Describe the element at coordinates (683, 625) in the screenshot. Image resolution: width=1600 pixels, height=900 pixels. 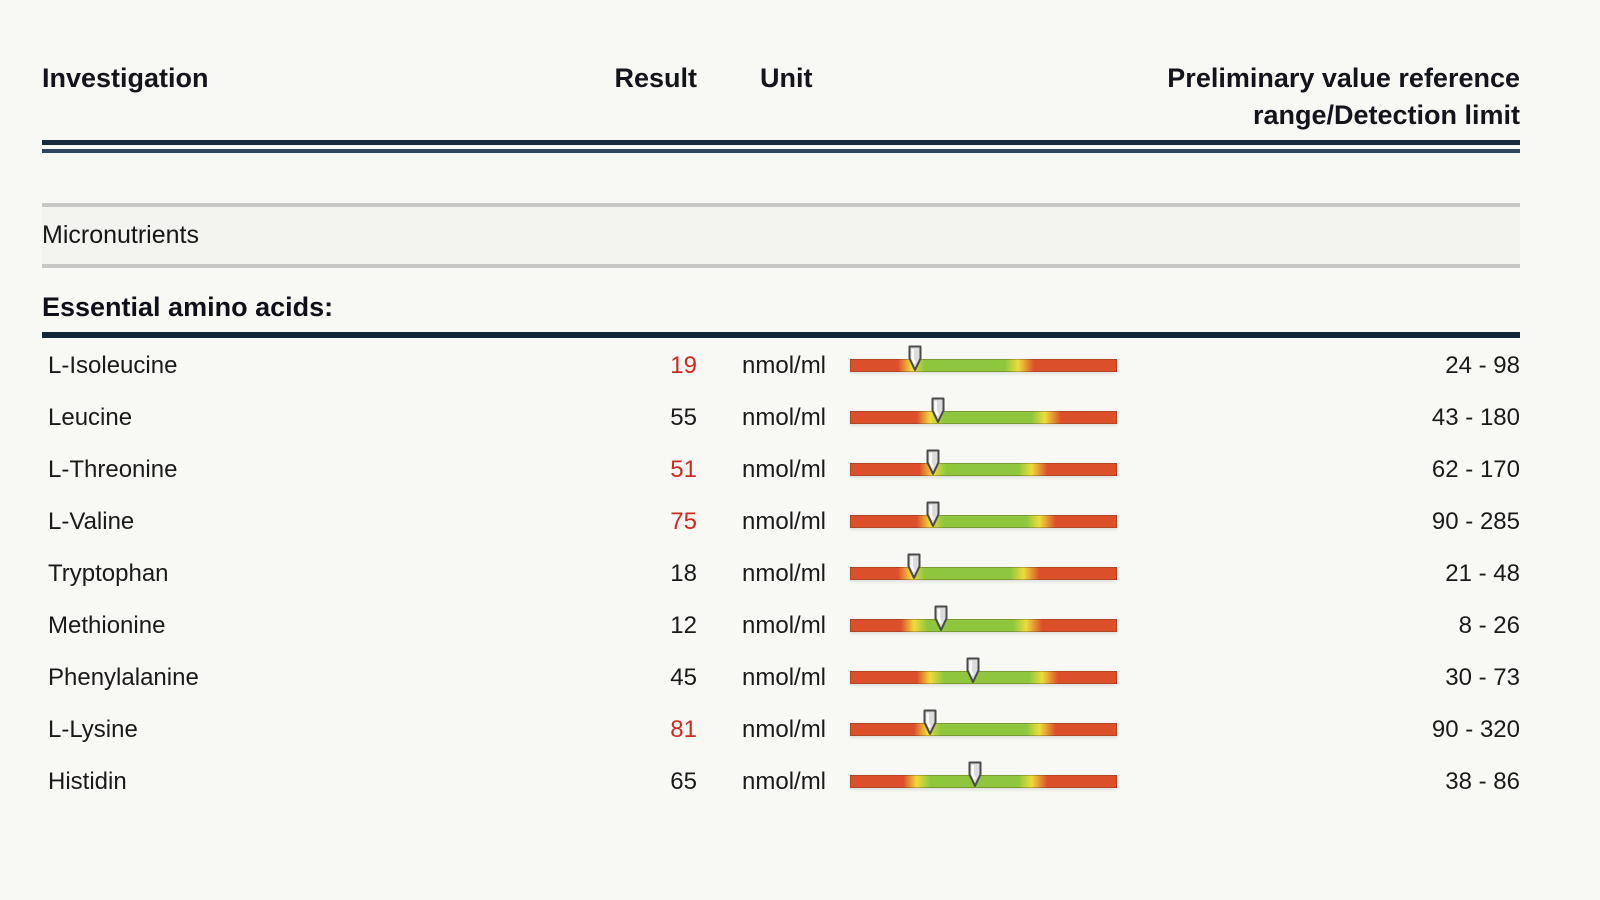
I see `result-value: 12` at that location.